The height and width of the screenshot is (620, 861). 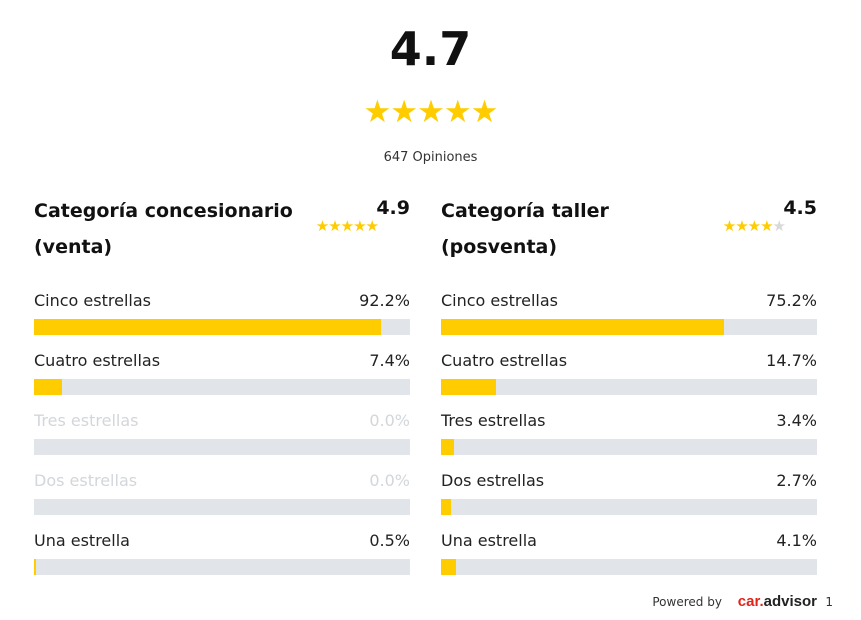 I want to click on category-title: Categoría concesionario (venta), so click(x=163, y=229).